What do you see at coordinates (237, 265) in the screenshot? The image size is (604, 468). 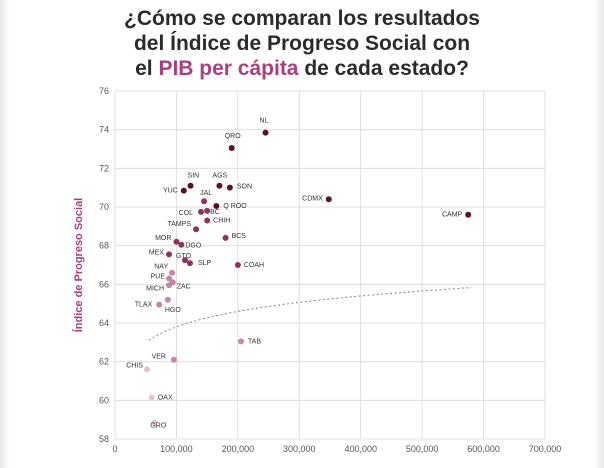 I see `point-coah` at bounding box center [237, 265].